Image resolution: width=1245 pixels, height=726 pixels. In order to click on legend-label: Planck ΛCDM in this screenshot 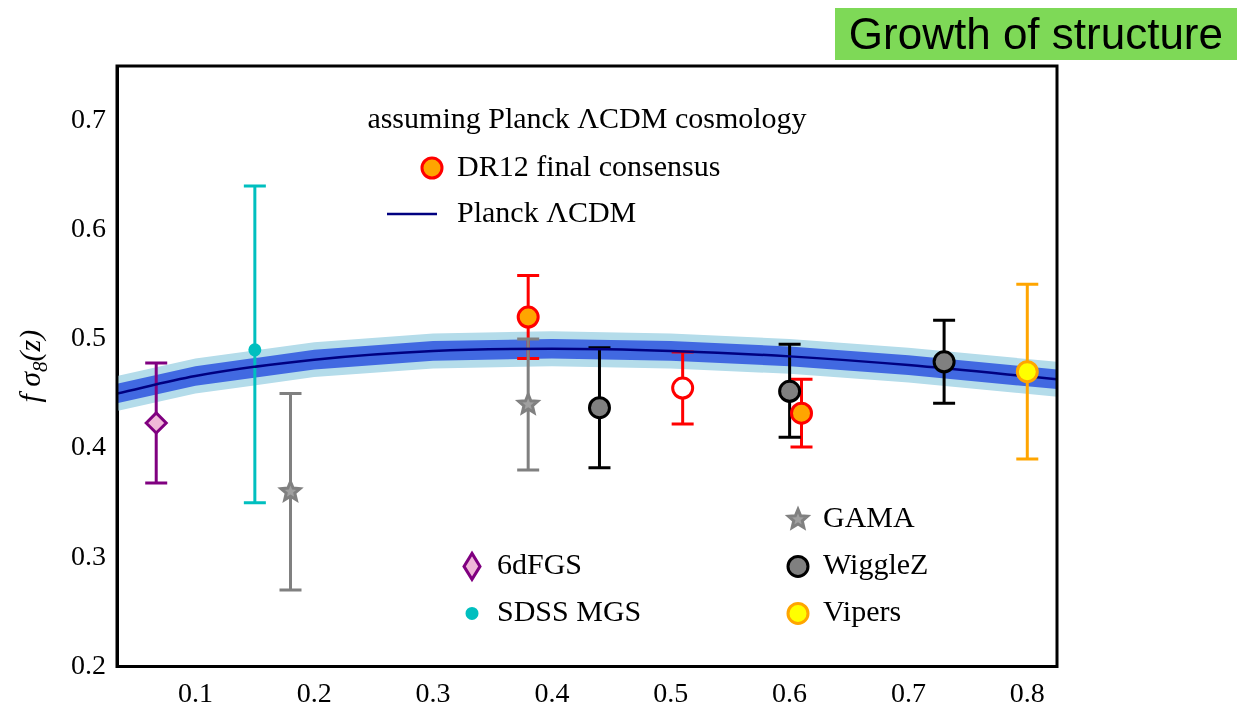, I will do `click(547, 211)`.